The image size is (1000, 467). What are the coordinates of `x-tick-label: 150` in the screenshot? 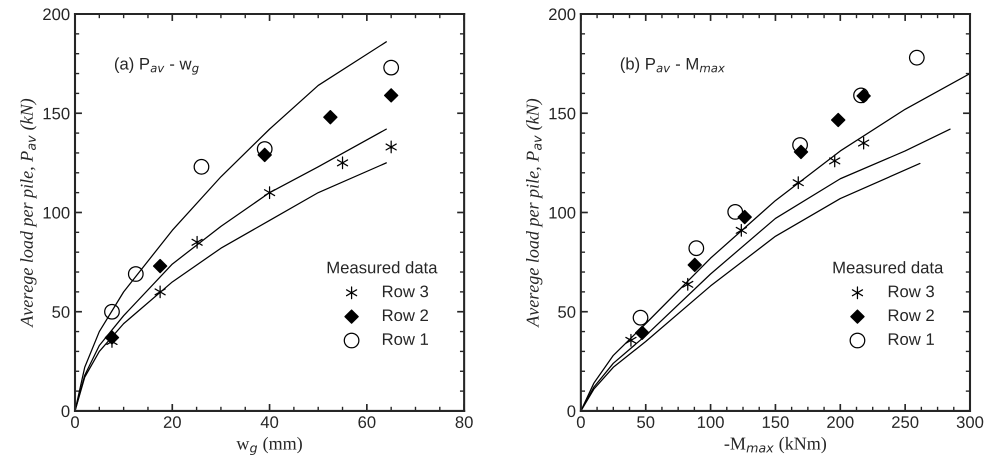 It's located at (775, 422).